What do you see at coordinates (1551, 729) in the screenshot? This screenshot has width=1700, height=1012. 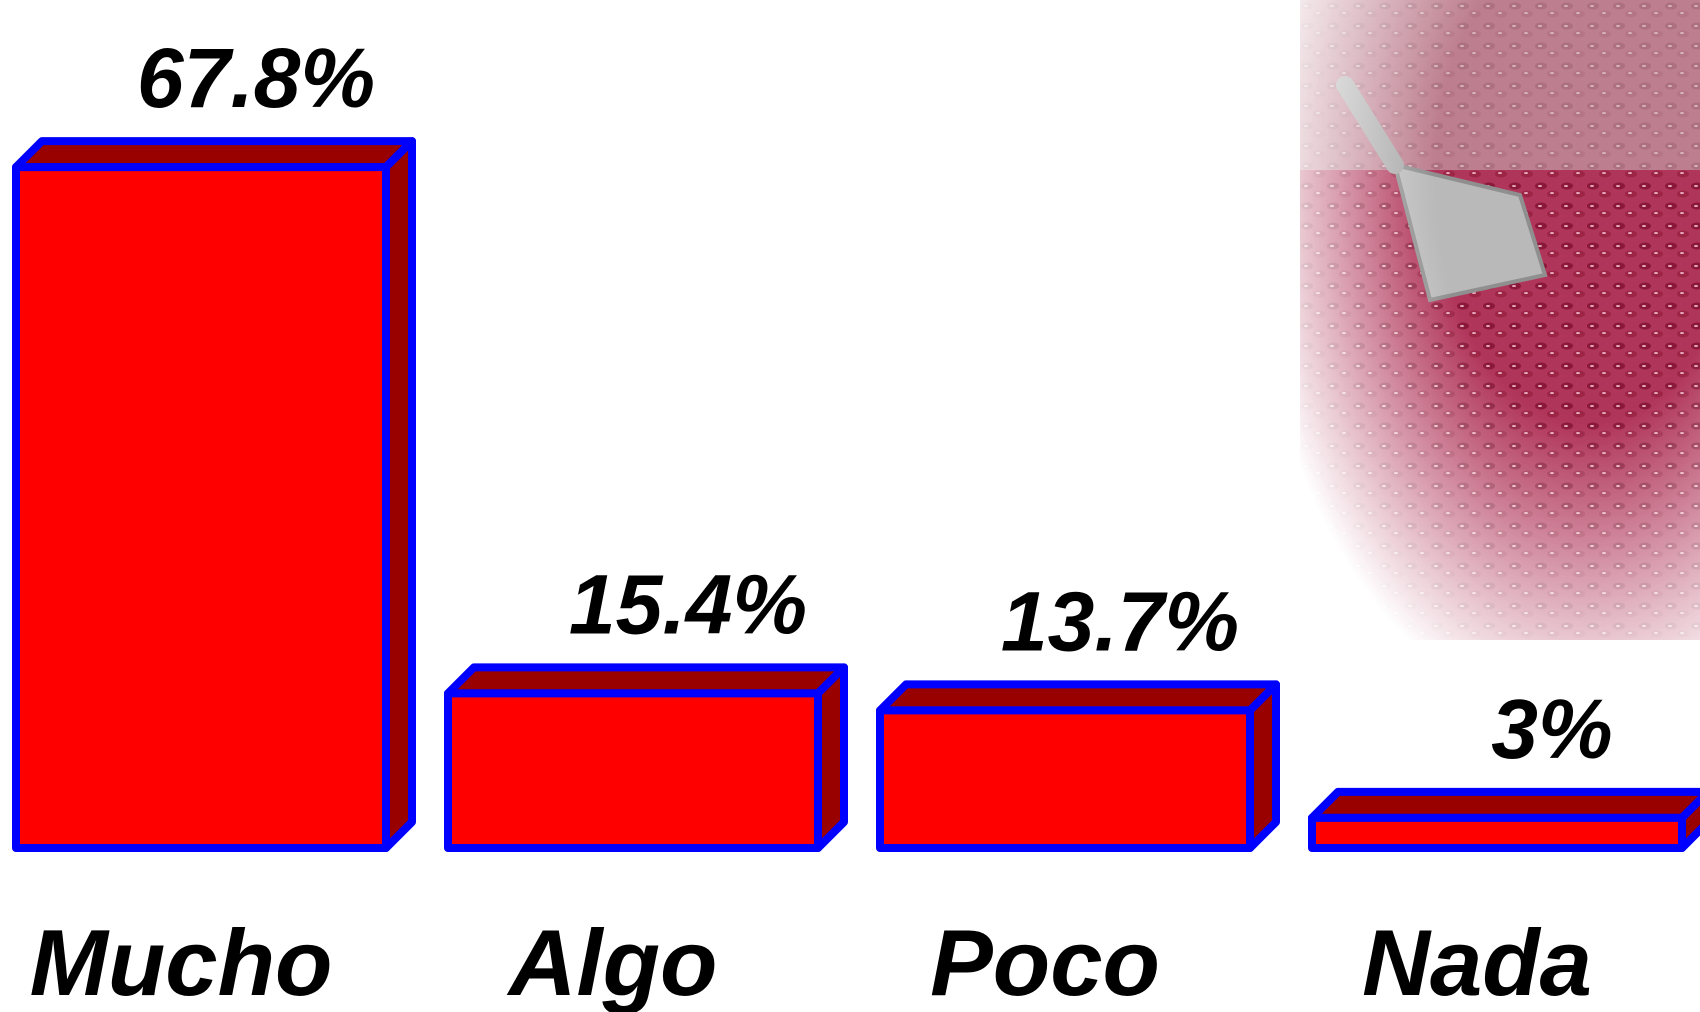 I see `value-label-nada: 3%` at bounding box center [1551, 729].